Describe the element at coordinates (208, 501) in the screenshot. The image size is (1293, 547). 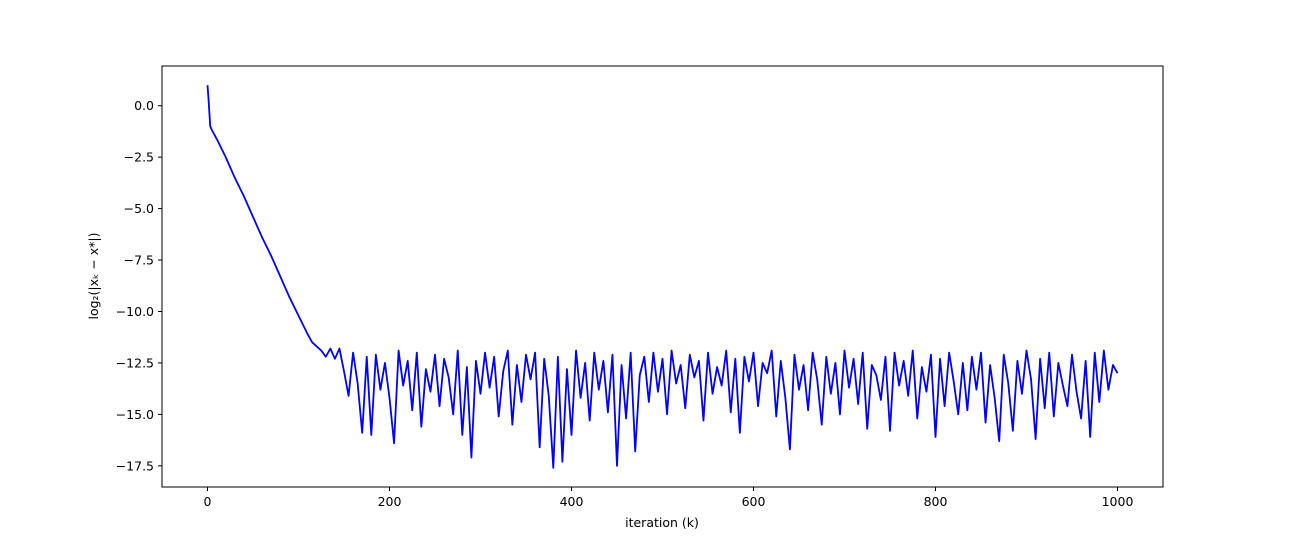
I see `x-tick-label: 0` at that location.